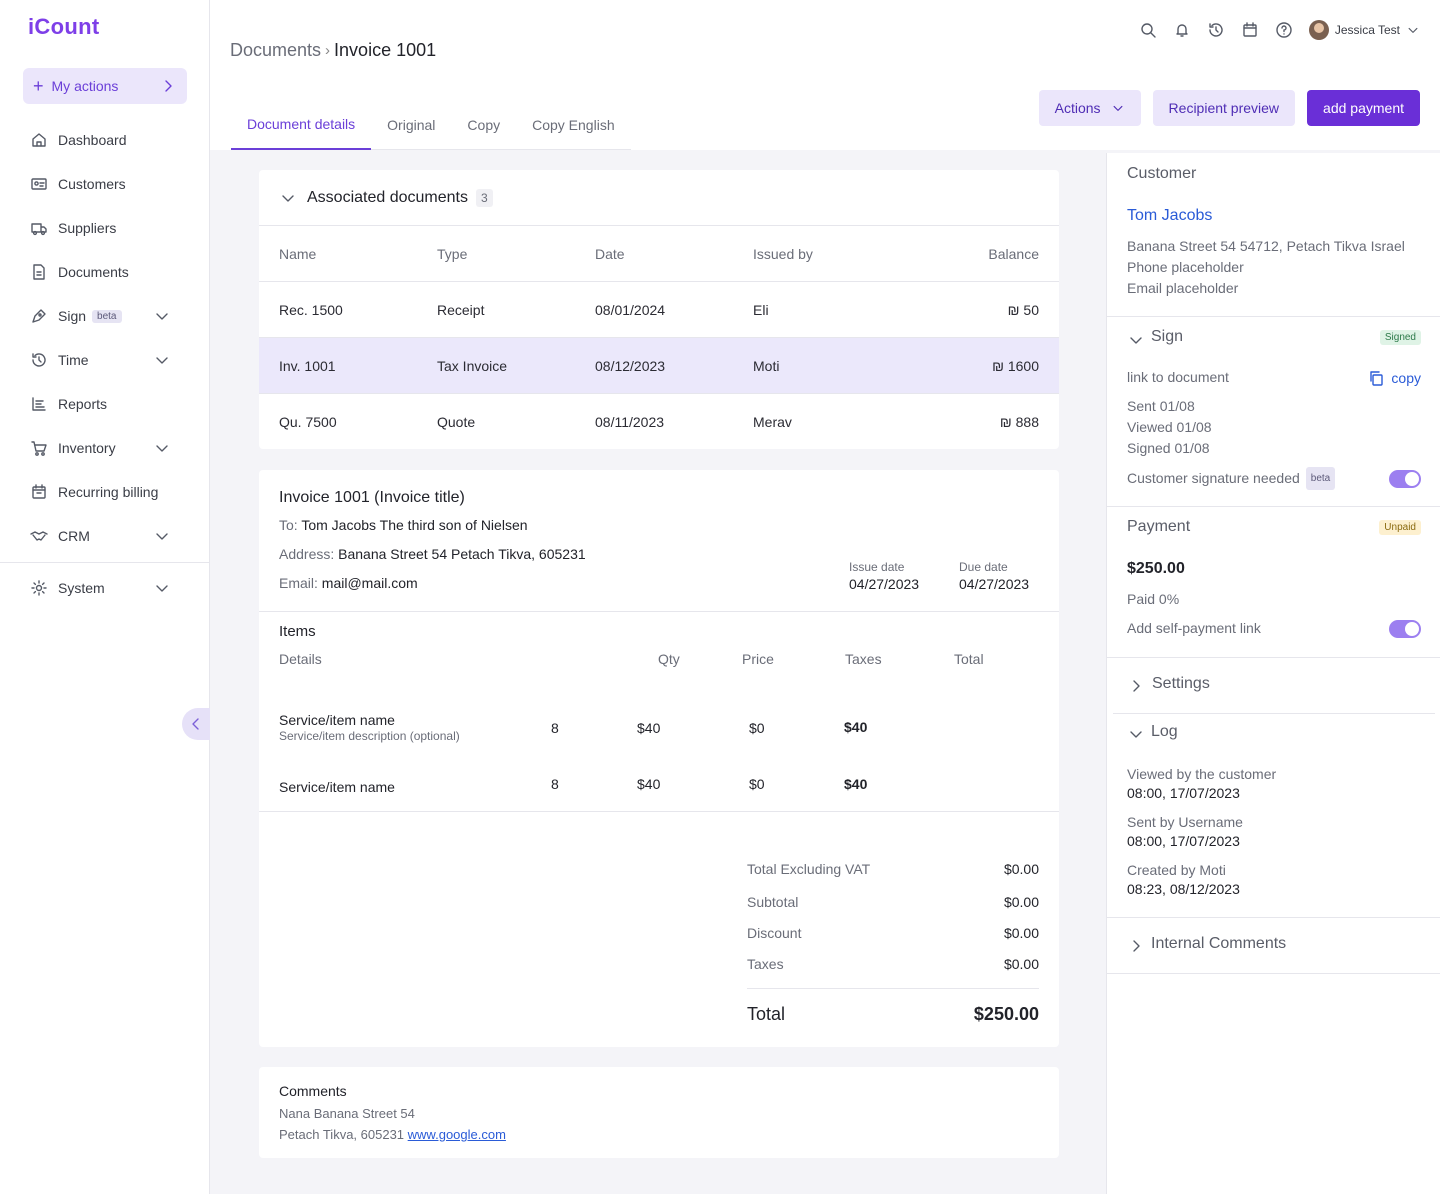 This screenshot has height=1194, width=1440. I want to click on divider, so click(893, 988).